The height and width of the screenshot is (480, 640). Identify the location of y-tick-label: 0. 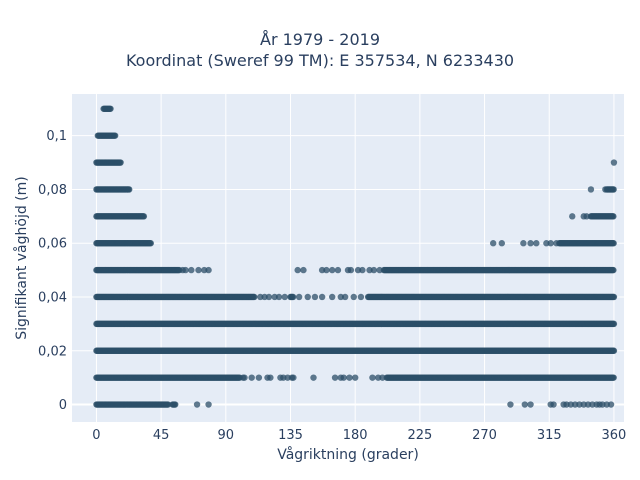
(63, 405).